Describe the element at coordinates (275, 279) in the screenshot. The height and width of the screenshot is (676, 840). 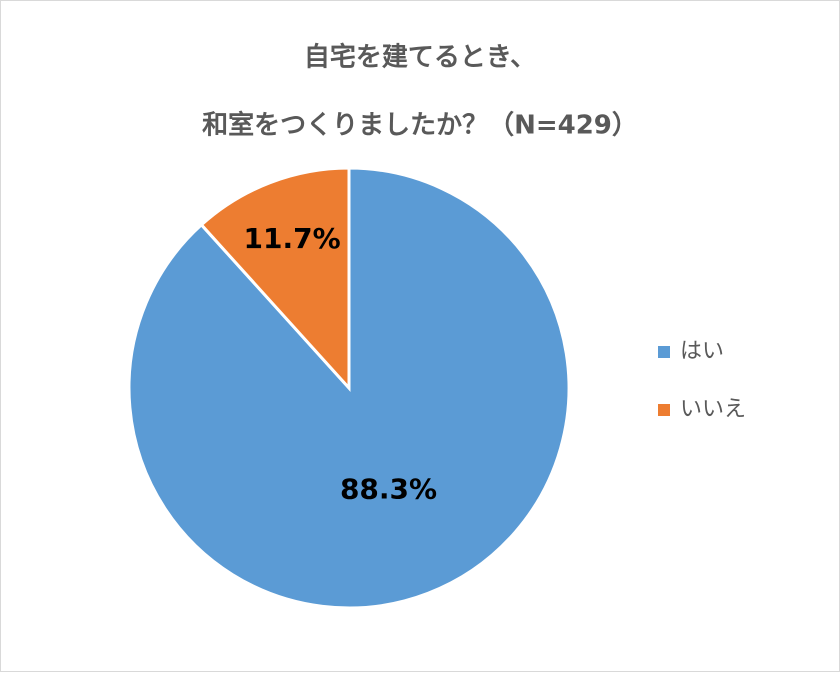
I see `pie-slice` at that location.